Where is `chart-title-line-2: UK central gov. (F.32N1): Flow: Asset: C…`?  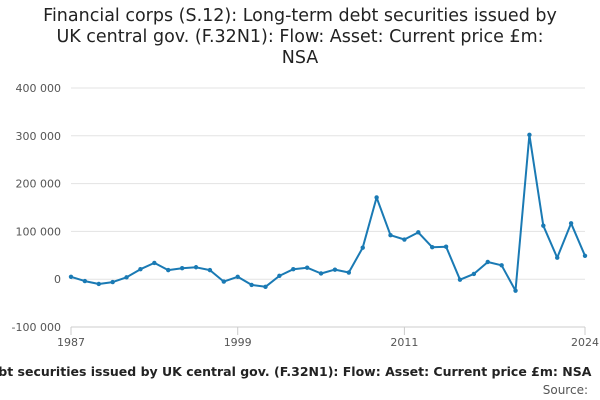
chart-title-line-2: UK central gov. (F.32N1): Flow: Asset: C… is located at coordinates (300, 37).